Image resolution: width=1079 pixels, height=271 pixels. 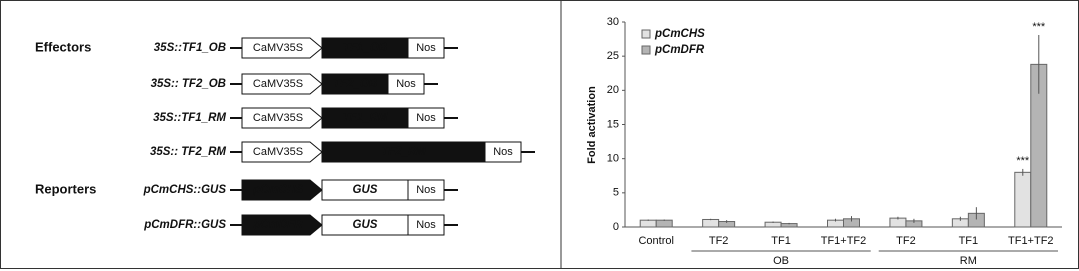 What do you see at coordinates (679, 50) in the screenshot?
I see `legend-label: pCmDFR` at bounding box center [679, 50].